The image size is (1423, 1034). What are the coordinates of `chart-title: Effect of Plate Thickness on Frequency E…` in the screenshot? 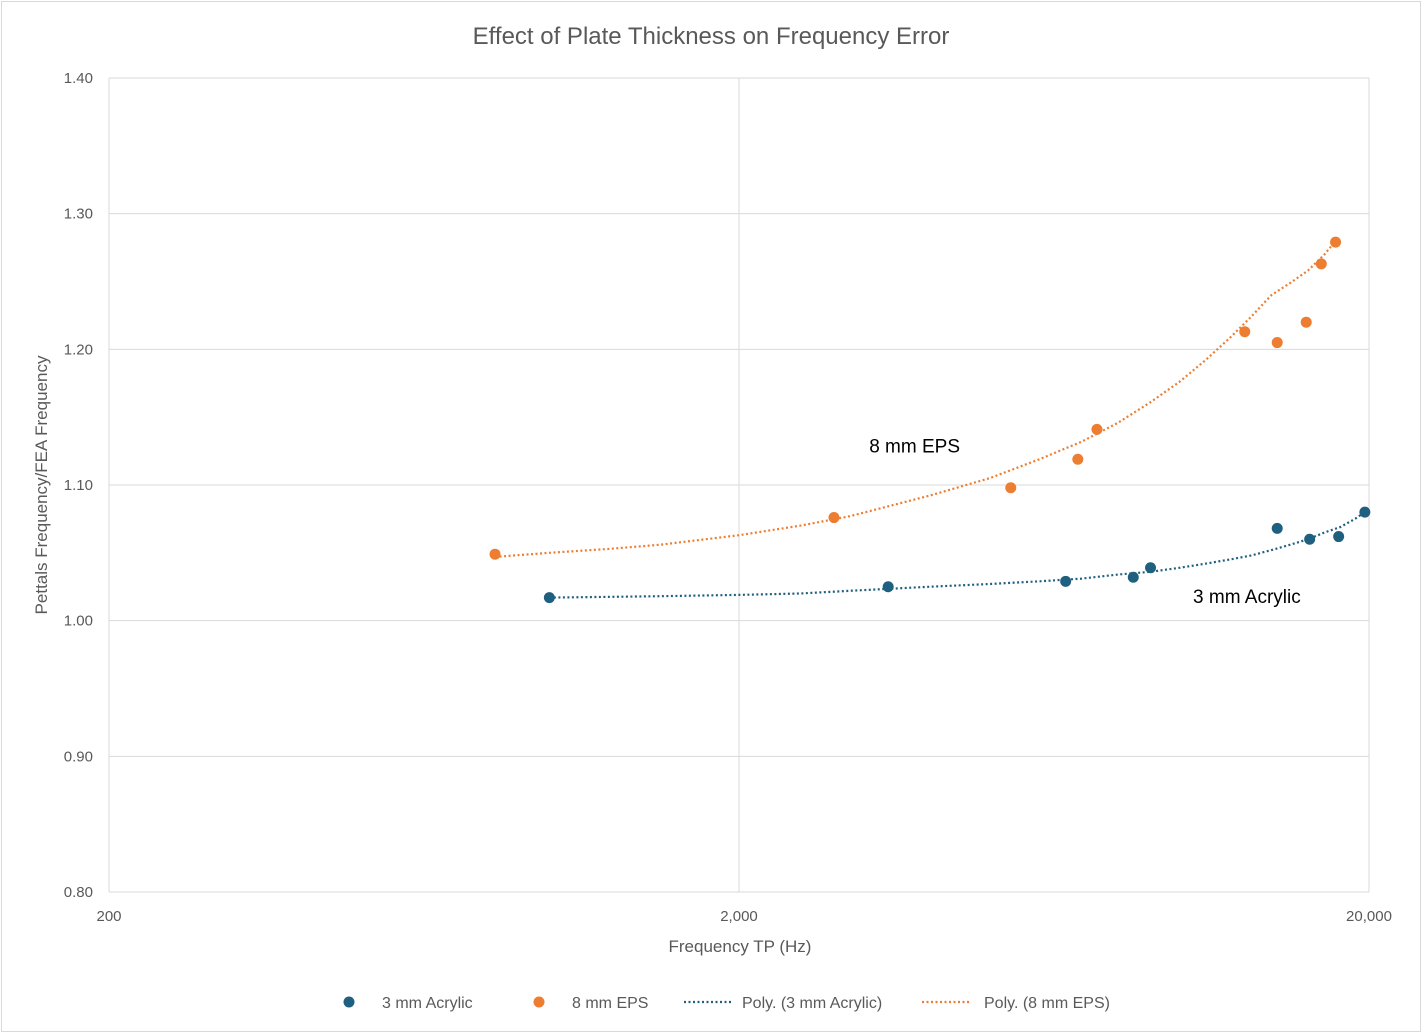 It's located at (711, 36).